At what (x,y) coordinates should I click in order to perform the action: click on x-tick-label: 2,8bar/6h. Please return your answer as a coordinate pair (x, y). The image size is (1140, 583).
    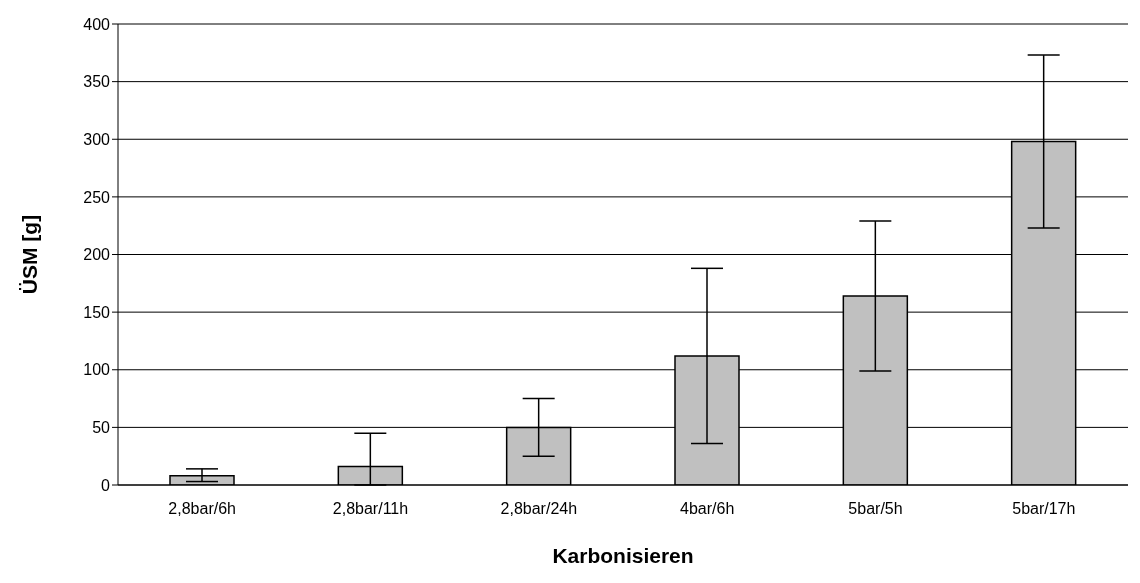
    Looking at the image, I should click on (202, 509).